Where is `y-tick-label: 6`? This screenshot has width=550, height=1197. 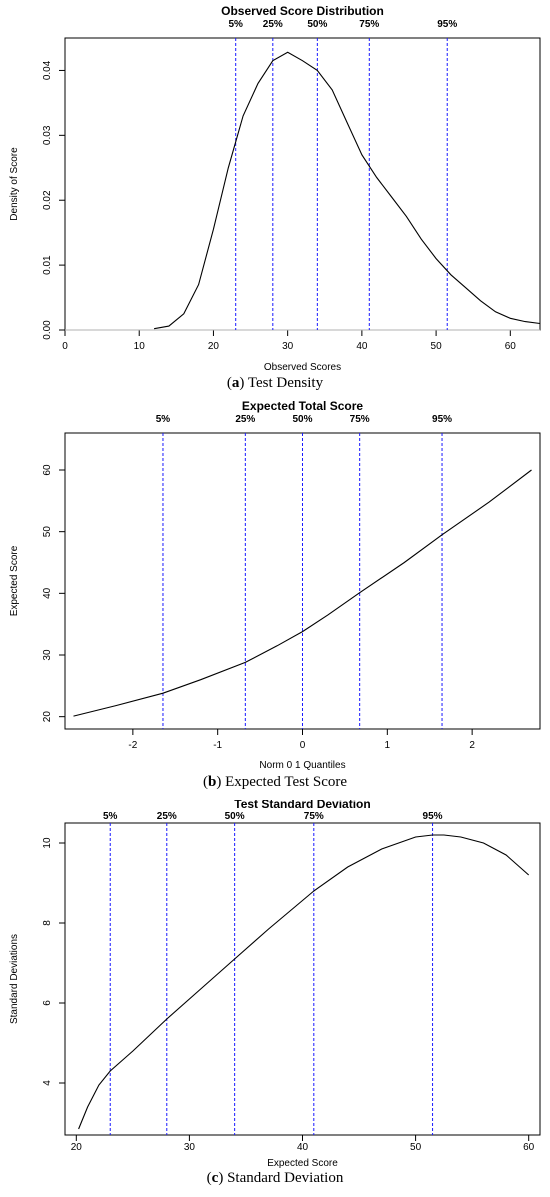
y-tick-label: 6 is located at coordinates (47, 1003).